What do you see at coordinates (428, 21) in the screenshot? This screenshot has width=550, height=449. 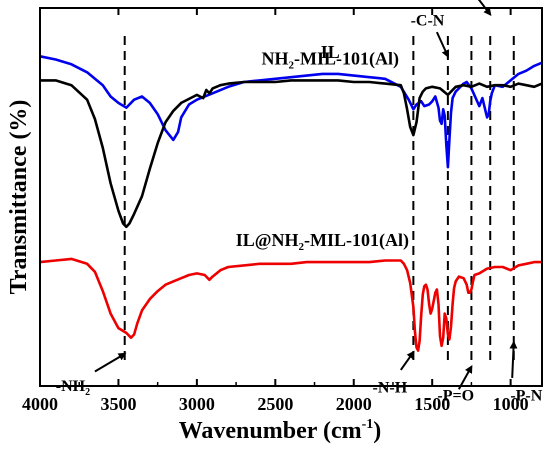 I see `annotation-cn: -C-N` at bounding box center [428, 21].